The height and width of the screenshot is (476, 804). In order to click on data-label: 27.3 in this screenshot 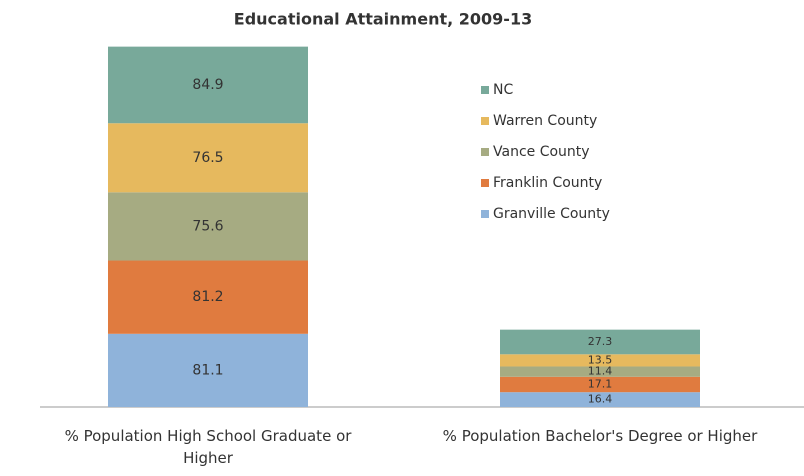, I will do `click(600, 341)`.